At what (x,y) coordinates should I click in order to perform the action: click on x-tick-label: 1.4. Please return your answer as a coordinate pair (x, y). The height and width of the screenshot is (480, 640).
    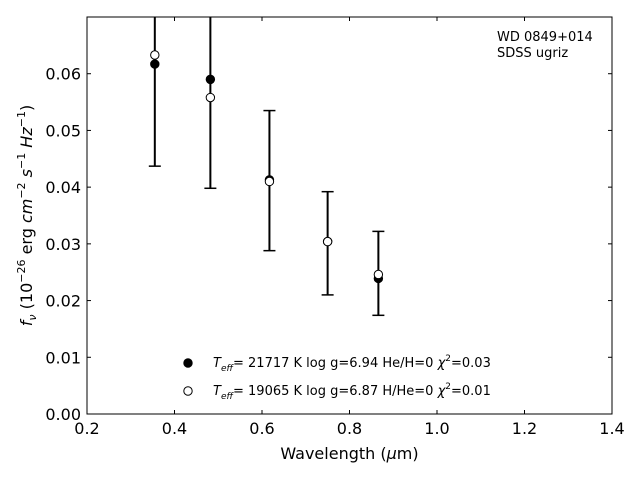
    Looking at the image, I should click on (611, 428).